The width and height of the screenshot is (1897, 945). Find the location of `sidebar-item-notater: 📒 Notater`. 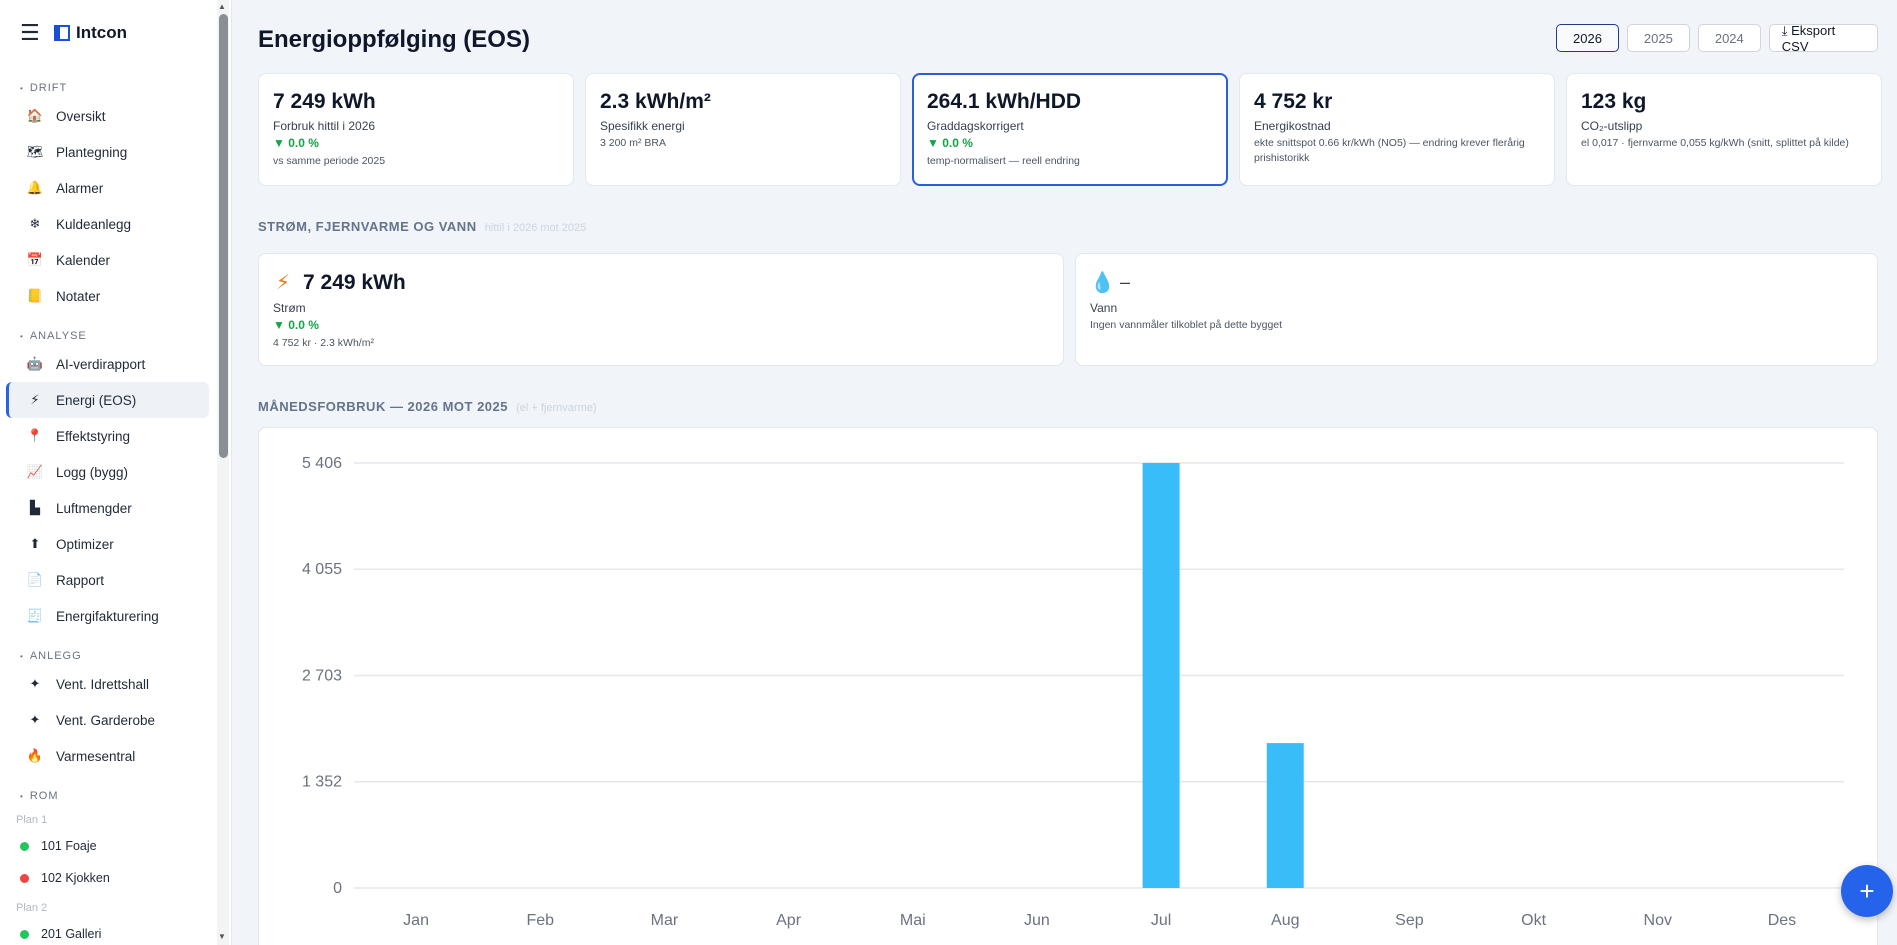

sidebar-item-notater: 📒 Notater is located at coordinates (107, 296).